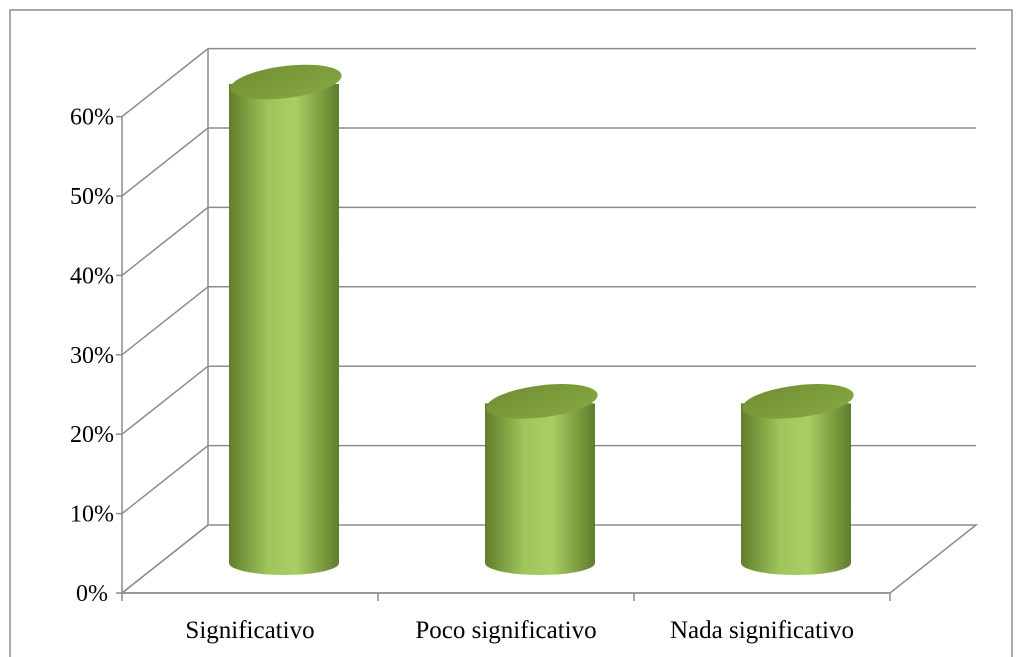  Describe the element at coordinates (249, 630) in the screenshot. I see `x-tick-label: Significativo` at that location.